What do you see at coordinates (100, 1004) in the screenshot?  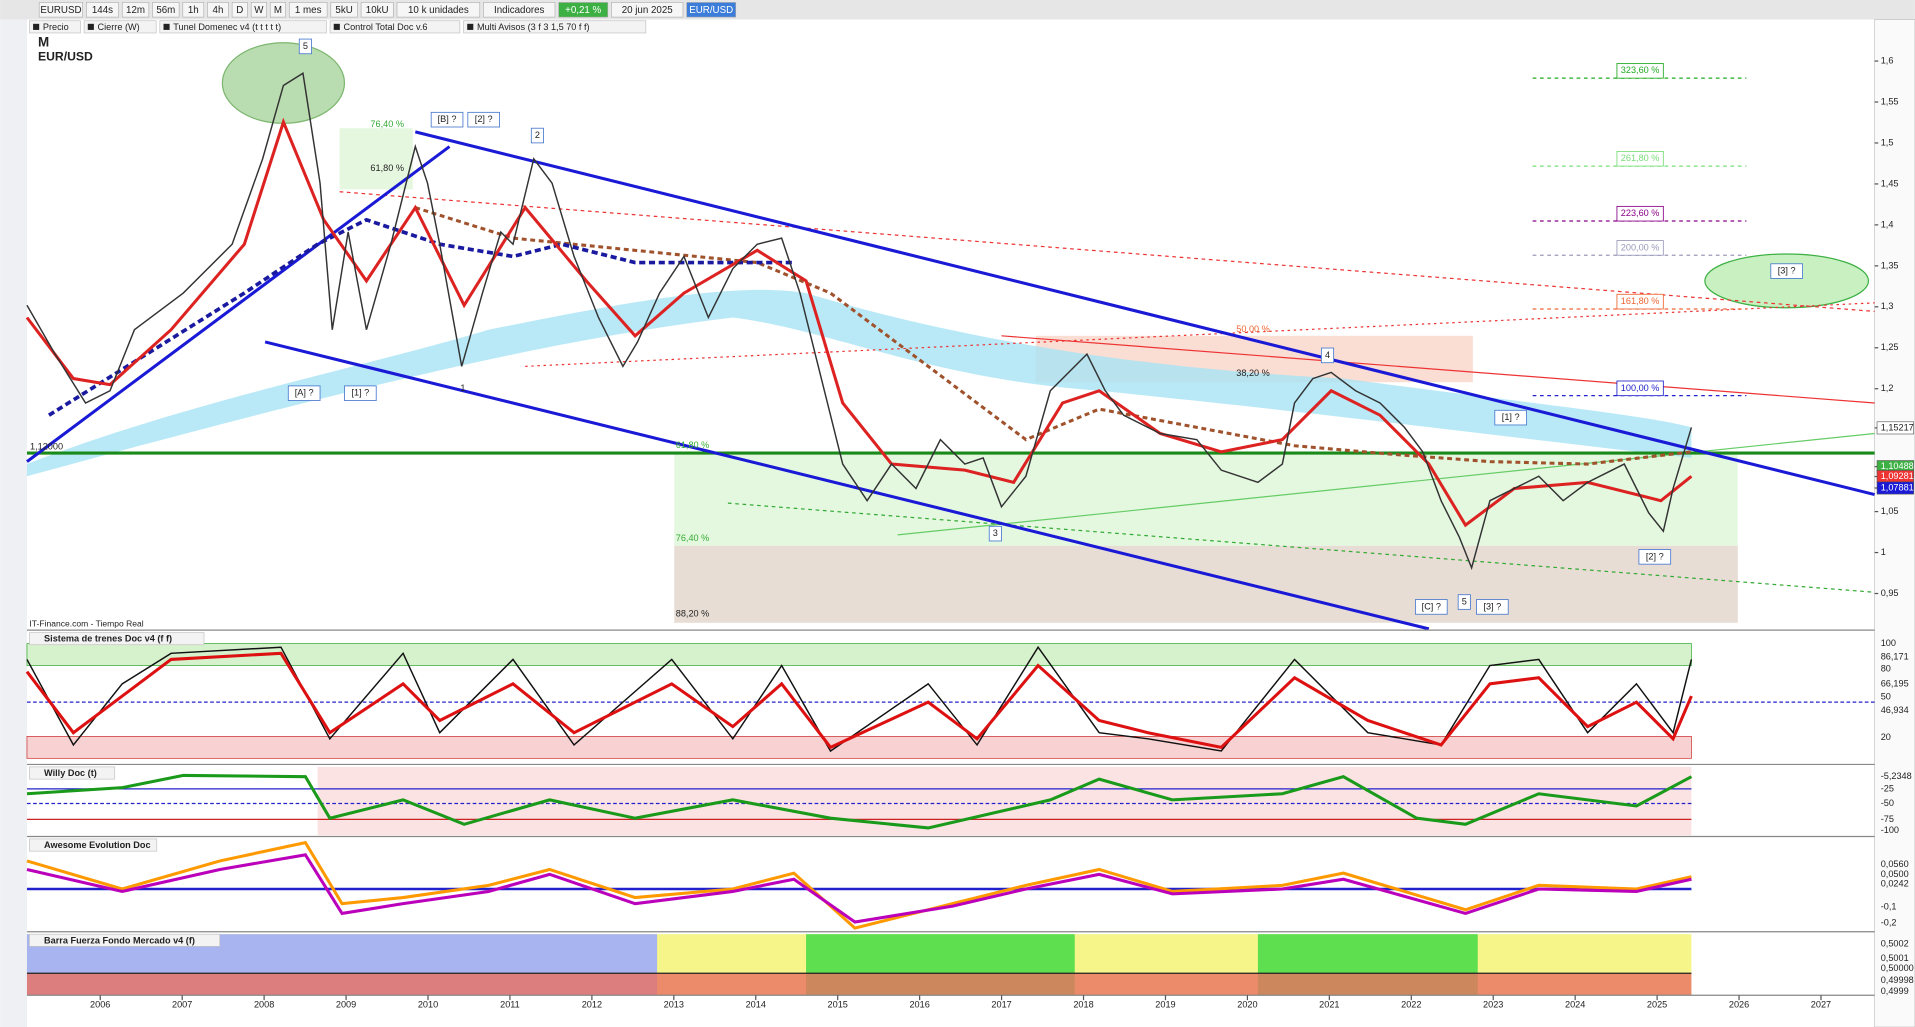 I see `year-label: 2006` at bounding box center [100, 1004].